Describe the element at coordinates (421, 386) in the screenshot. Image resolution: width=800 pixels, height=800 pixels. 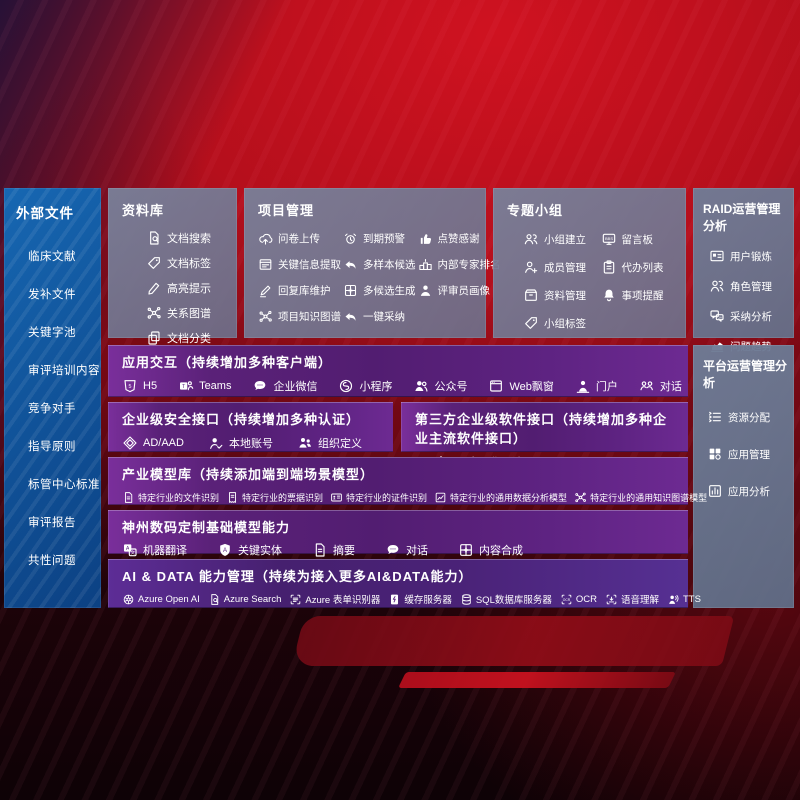
I see `official-account-icon` at that location.